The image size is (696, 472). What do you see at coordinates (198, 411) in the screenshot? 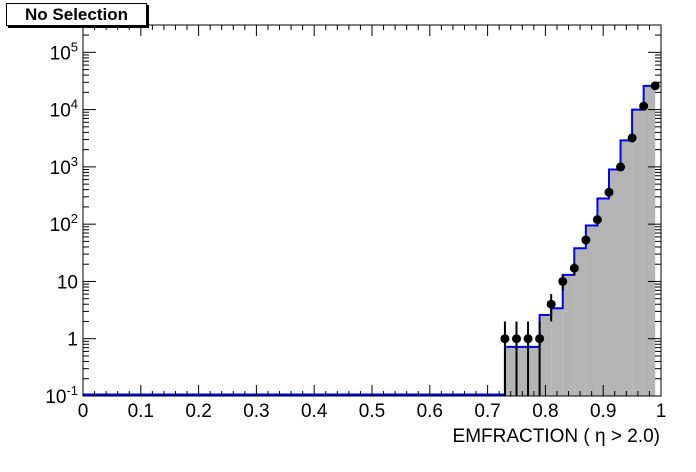
I see `x-tick-label: 0.2` at bounding box center [198, 411].